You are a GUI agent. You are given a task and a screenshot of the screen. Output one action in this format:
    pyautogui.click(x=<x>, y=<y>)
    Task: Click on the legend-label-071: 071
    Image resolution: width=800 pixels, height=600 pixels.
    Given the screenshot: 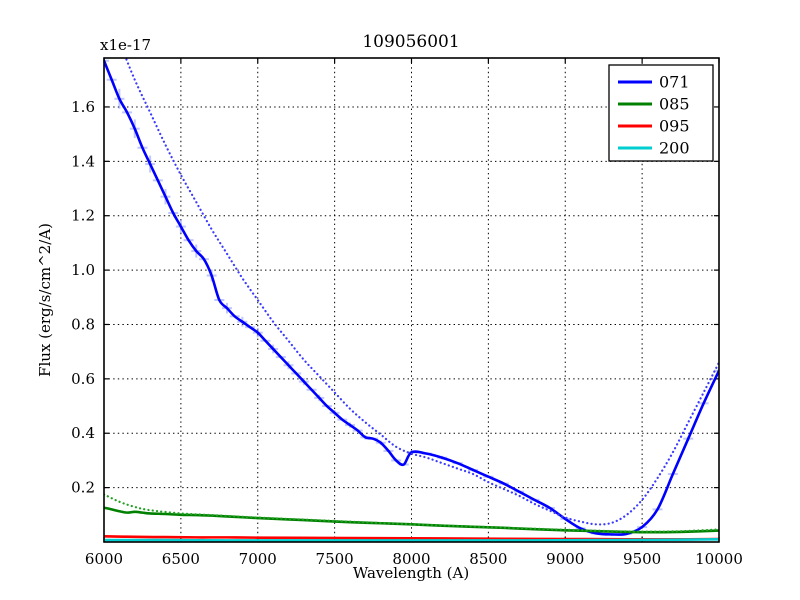 What is the action you would take?
    pyautogui.click(x=674, y=82)
    